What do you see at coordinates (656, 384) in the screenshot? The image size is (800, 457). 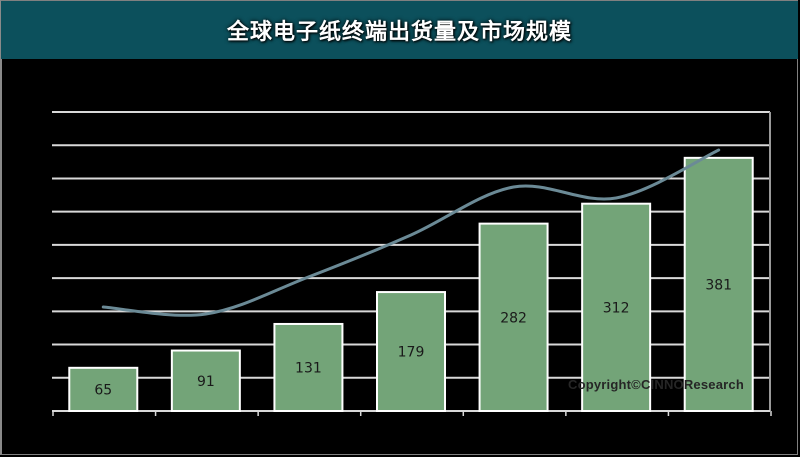 I see `copyright-watermark: Copyright©CINNOResearch` at bounding box center [656, 384].